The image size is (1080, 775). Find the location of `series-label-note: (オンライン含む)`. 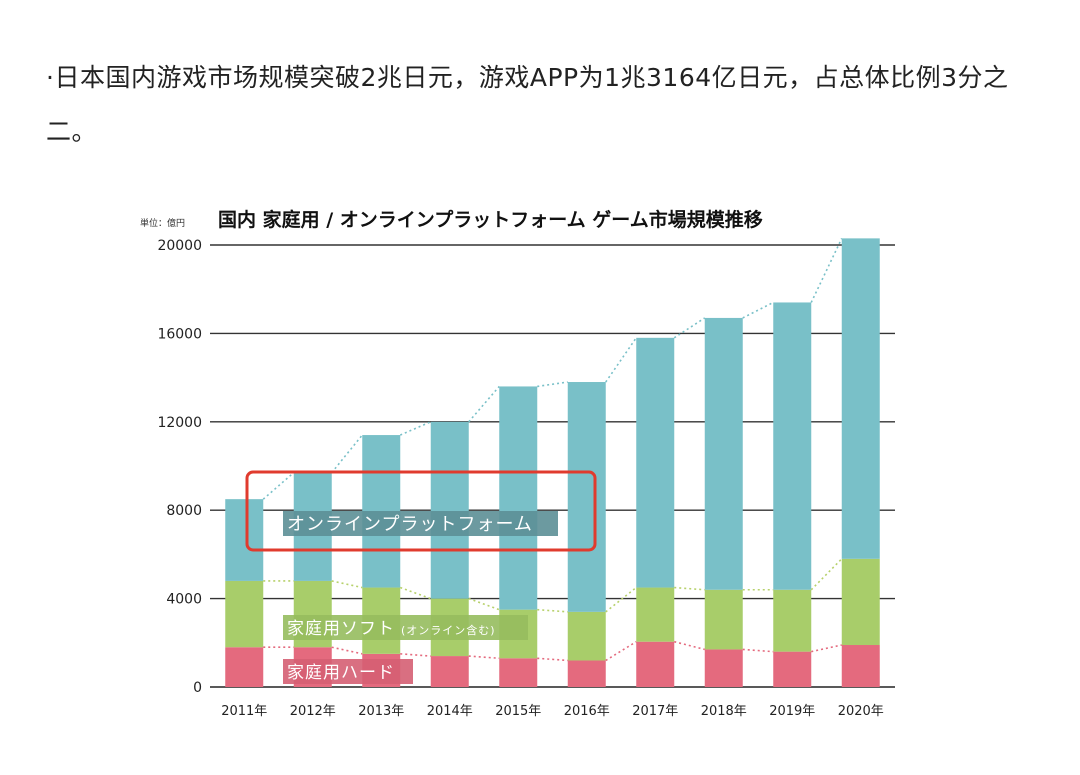

series-label-note: (オンライン含む) is located at coordinates (448, 630).